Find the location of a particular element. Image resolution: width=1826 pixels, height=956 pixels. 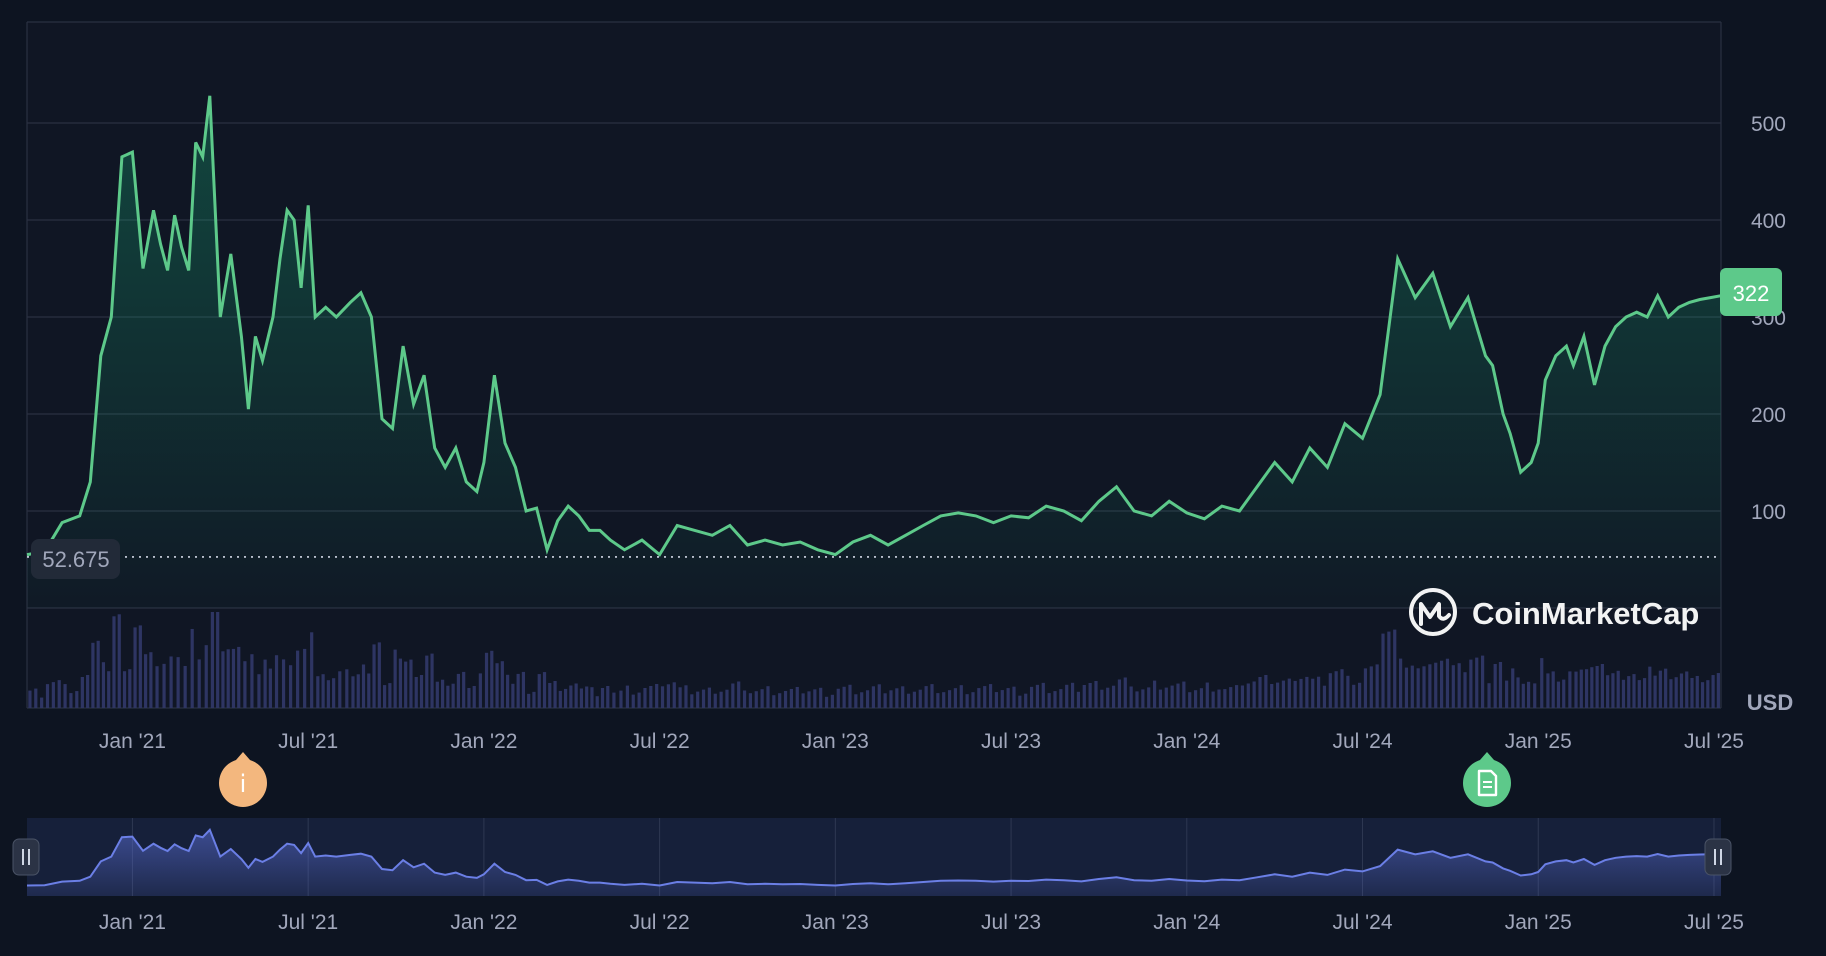

x-tick-label: Jul '22 is located at coordinates (660, 741).